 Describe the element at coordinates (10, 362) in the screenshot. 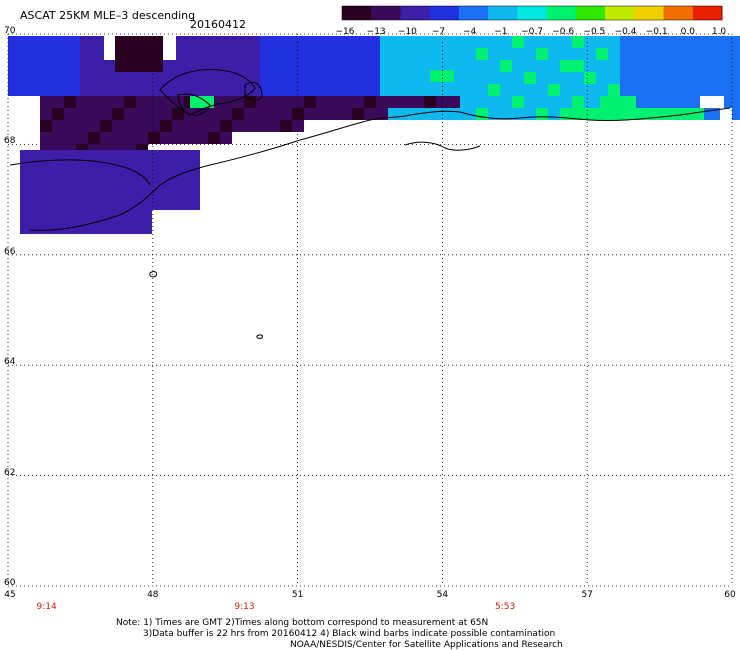

I see `latitude-label: 64` at that location.